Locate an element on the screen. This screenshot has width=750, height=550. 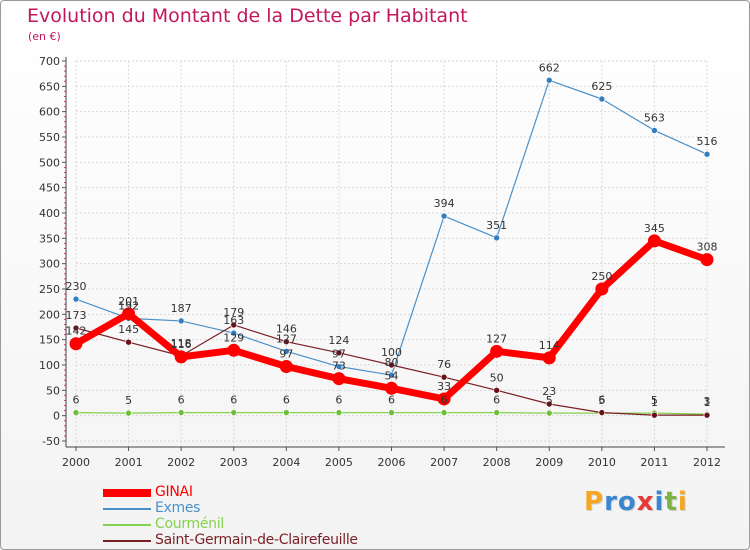
y-tick-label: 500 is located at coordinates (49, 162).